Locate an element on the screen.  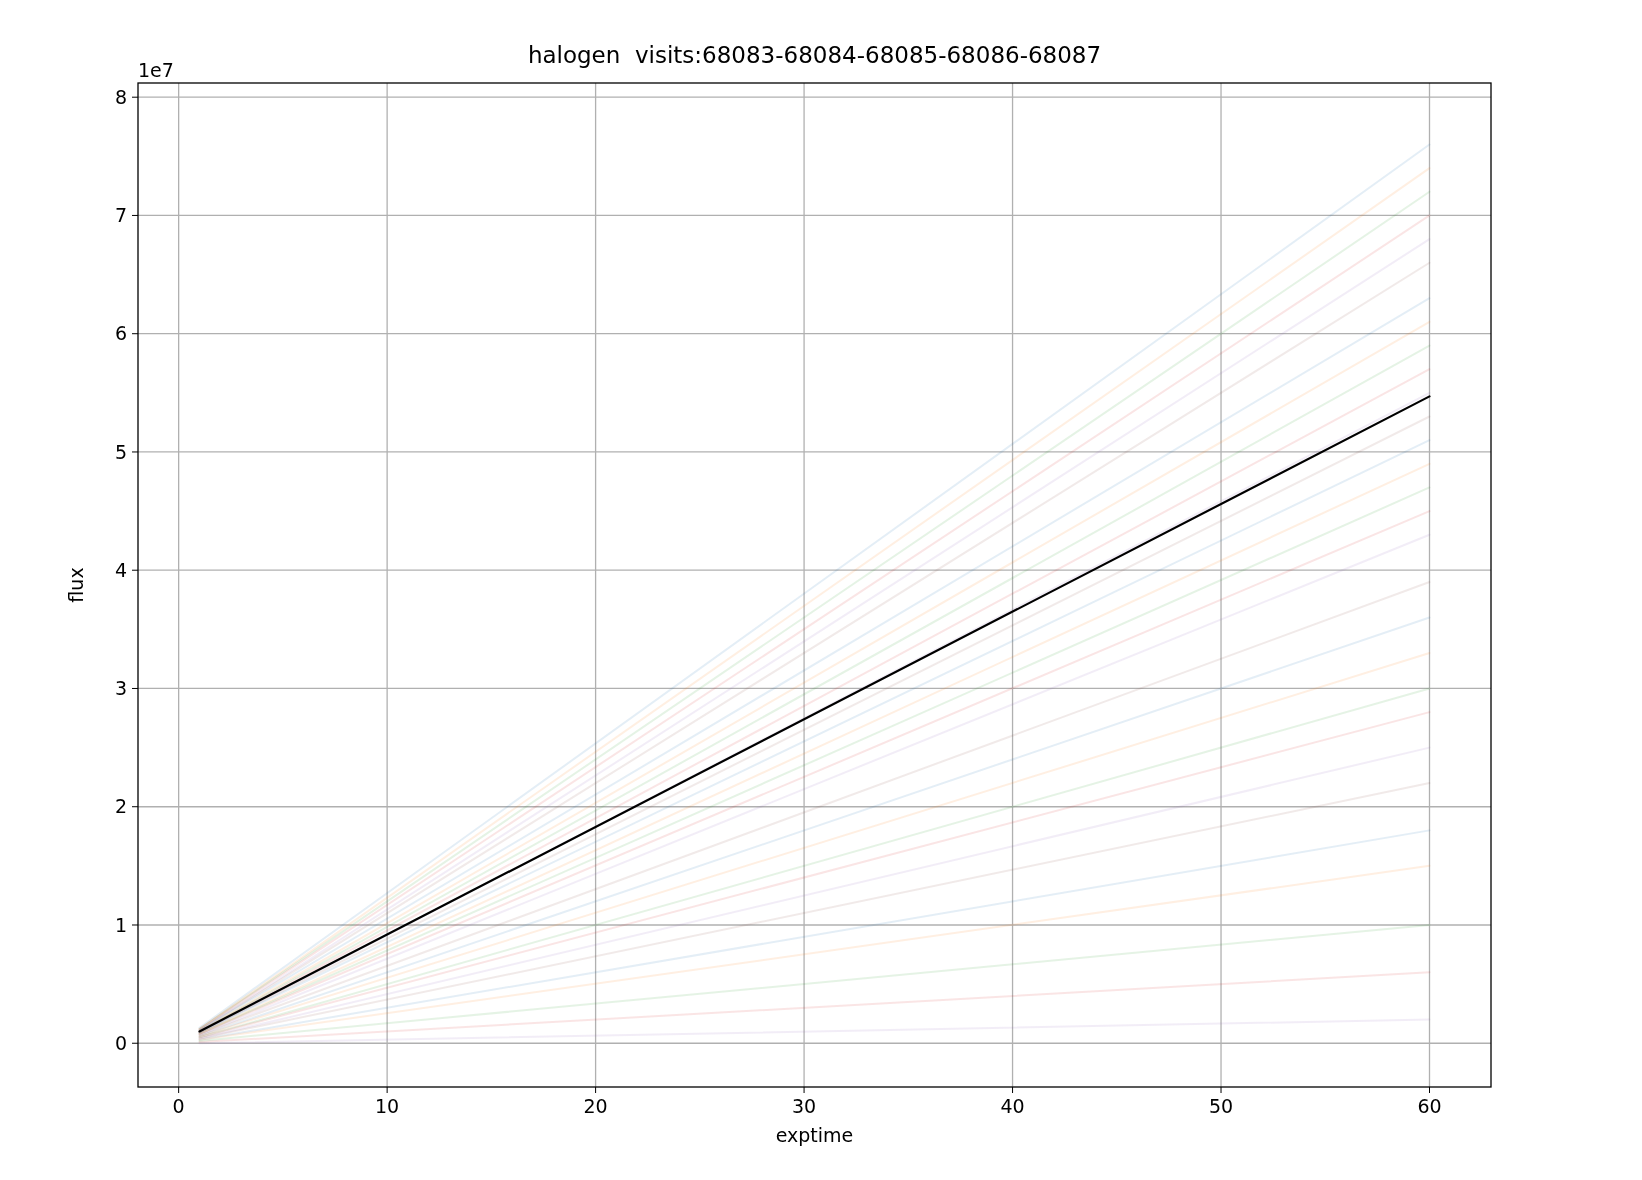
x-tick-label: 30 is located at coordinates (804, 1106).